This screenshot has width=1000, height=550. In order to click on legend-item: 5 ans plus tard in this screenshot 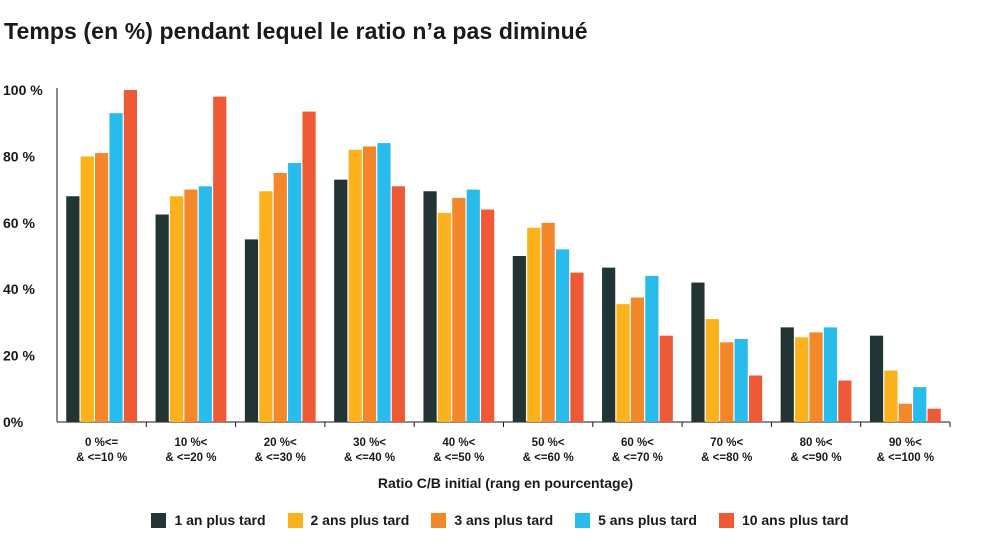, I will do `click(636, 520)`.